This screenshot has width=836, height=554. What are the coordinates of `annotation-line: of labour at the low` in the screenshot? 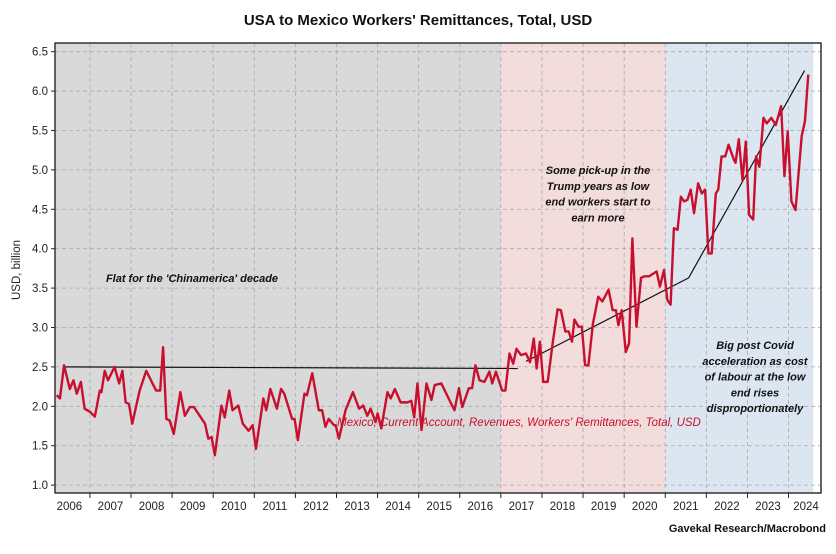 It's located at (756, 378).